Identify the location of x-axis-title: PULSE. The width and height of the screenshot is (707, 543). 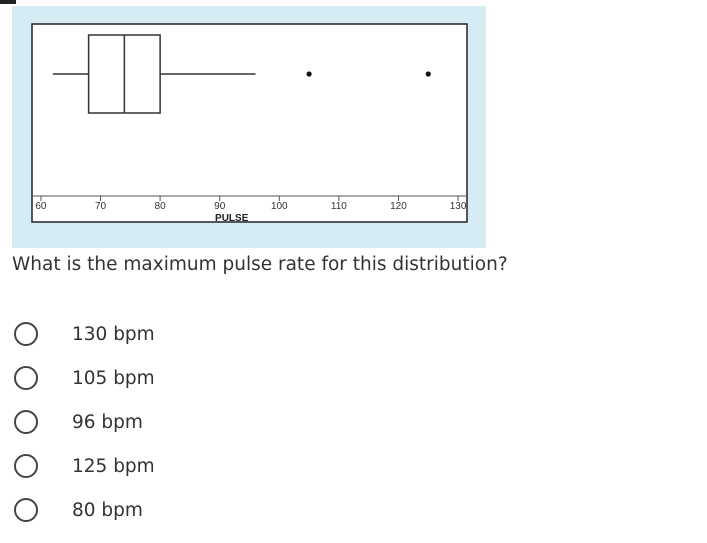
(232, 218).